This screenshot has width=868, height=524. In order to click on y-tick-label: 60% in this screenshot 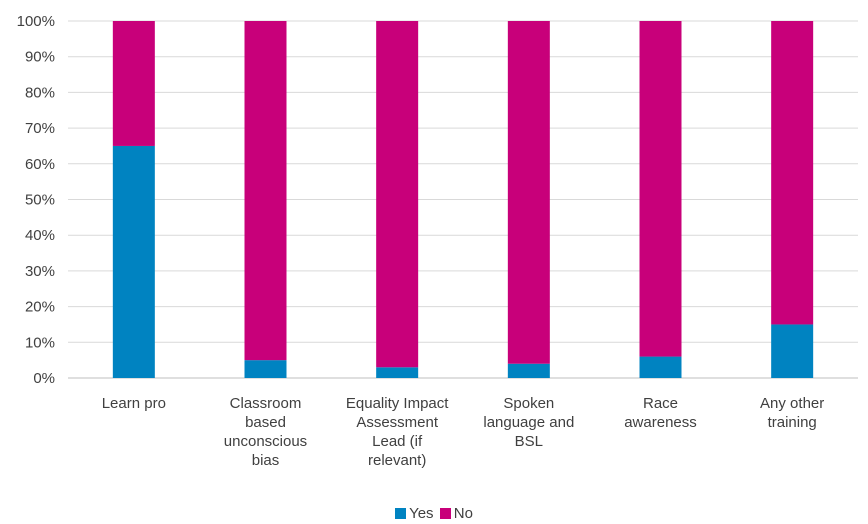, I will do `click(40, 164)`.